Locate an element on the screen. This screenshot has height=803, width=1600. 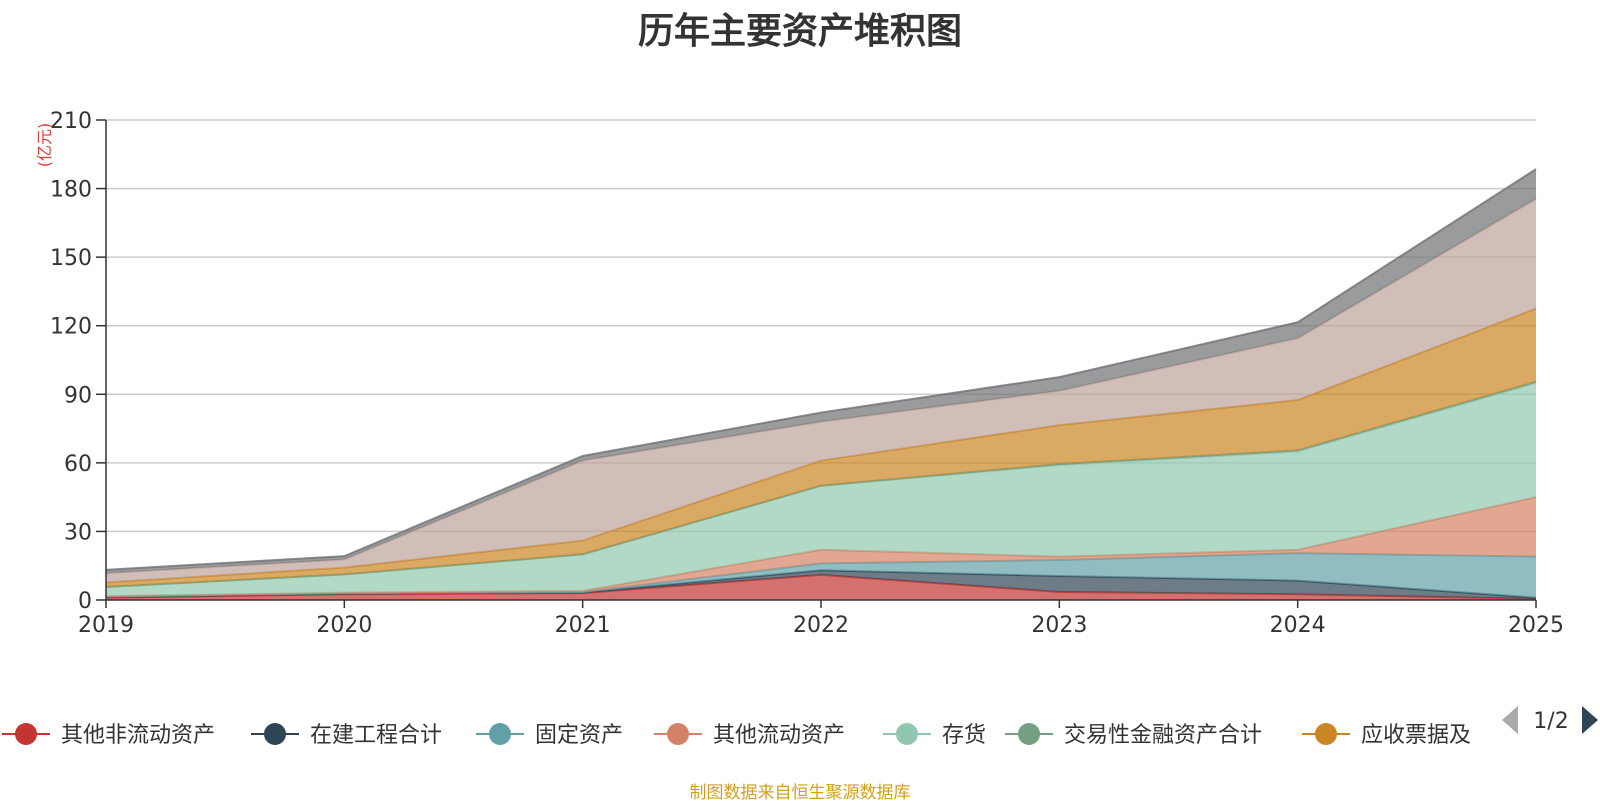
x-tick-label: 2021 is located at coordinates (583, 625).